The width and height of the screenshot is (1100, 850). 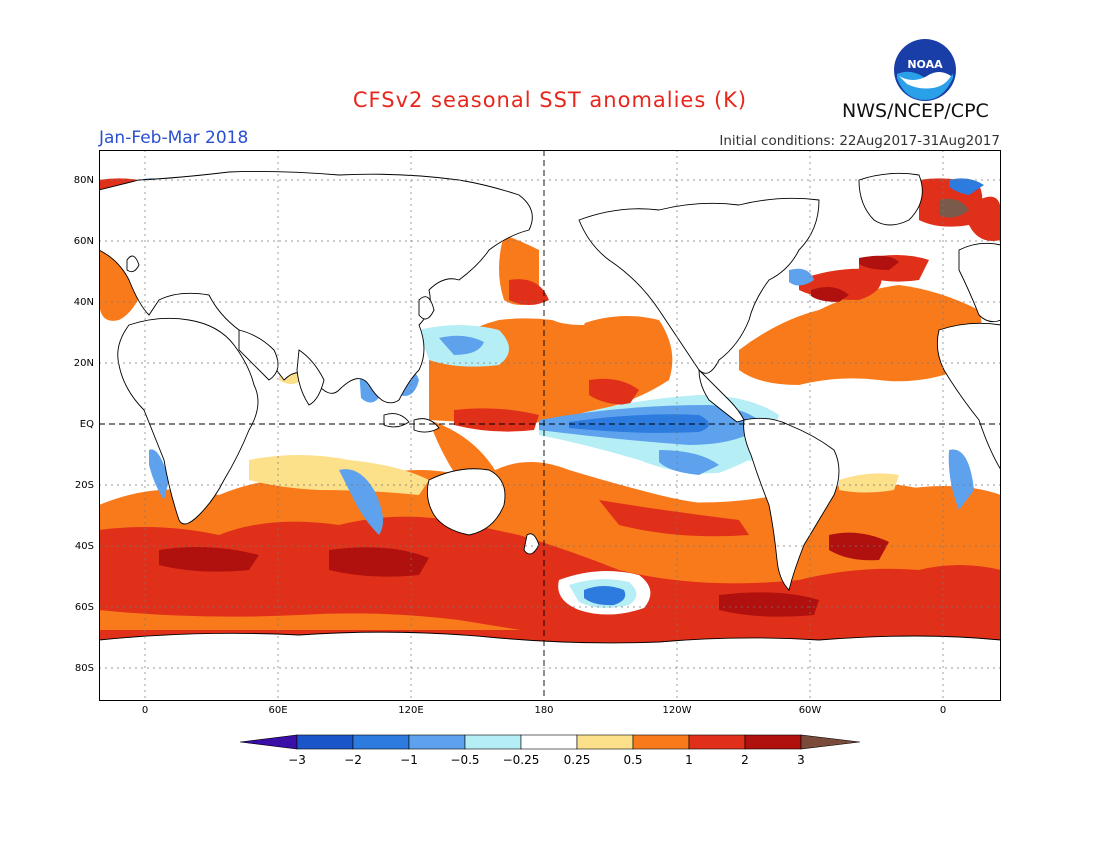 I want to click on colorbar-label: −1, so click(x=409, y=760).